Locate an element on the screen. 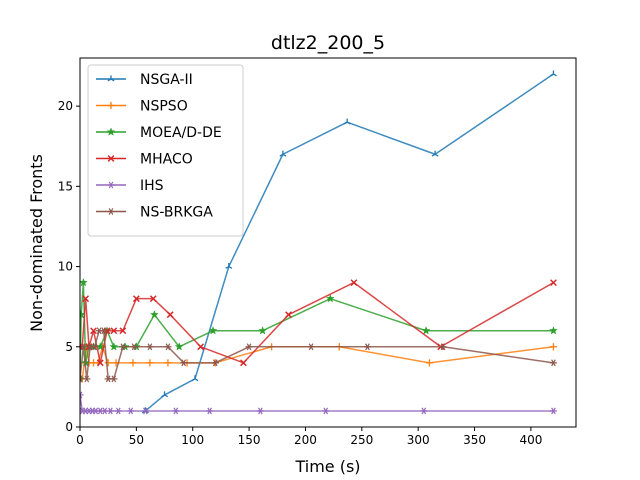 The width and height of the screenshot is (640, 480). legend-marker-moea-d-de is located at coordinates (111, 131).